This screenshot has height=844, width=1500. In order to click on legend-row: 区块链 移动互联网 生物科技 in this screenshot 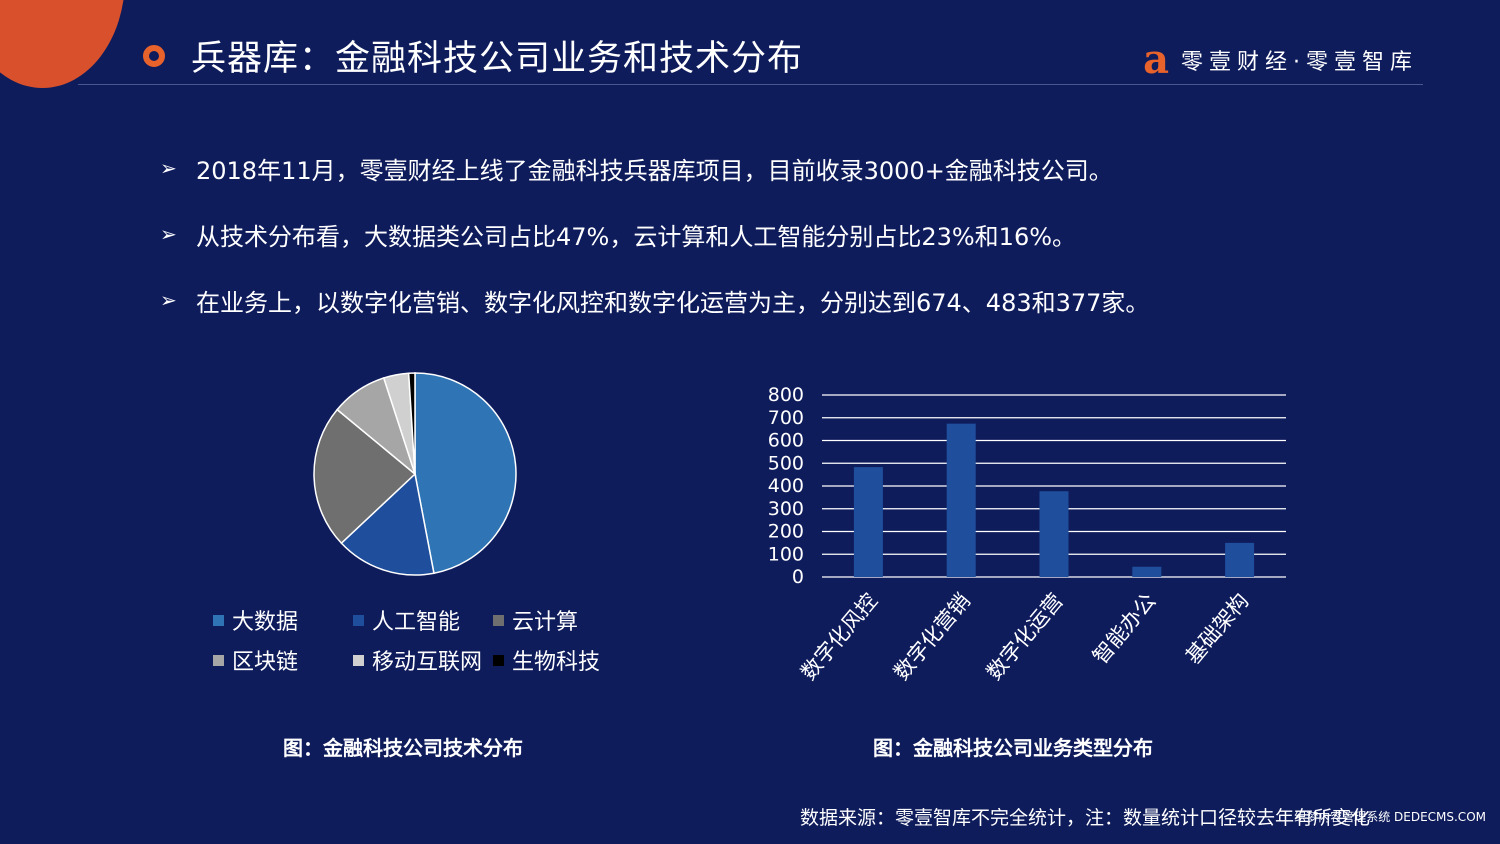, I will do `click(433, 660)`.